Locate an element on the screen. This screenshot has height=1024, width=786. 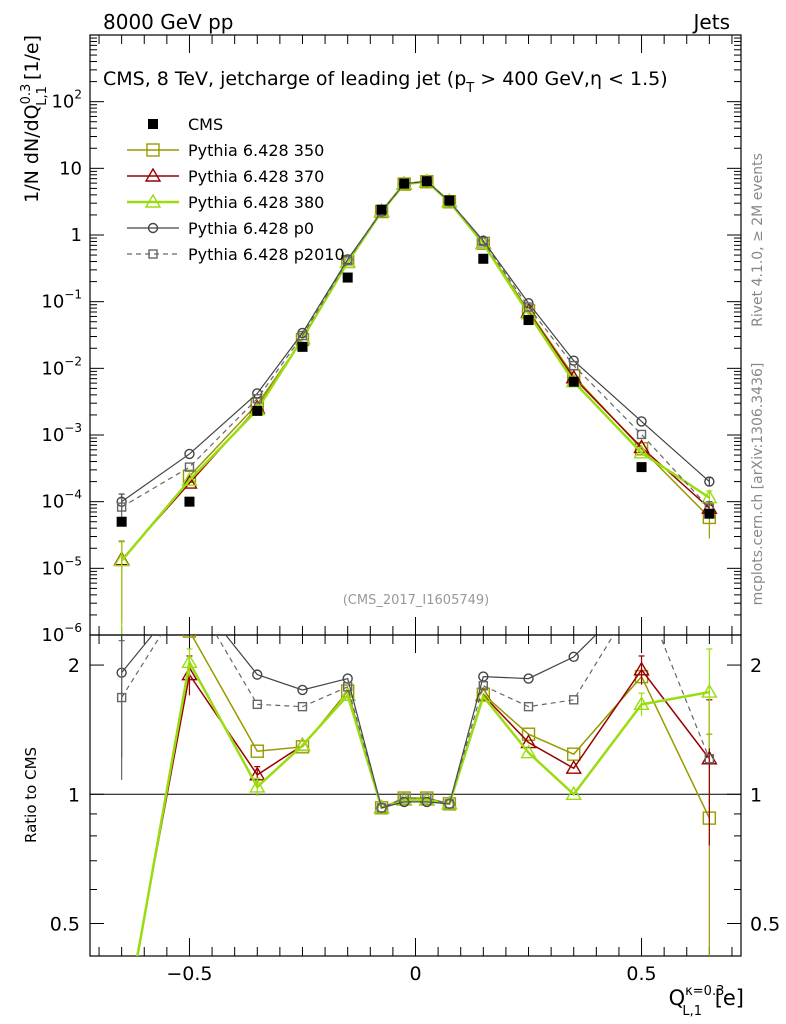
legend-label: Pythia 6.428 380 is located at coordinates (256, 202).